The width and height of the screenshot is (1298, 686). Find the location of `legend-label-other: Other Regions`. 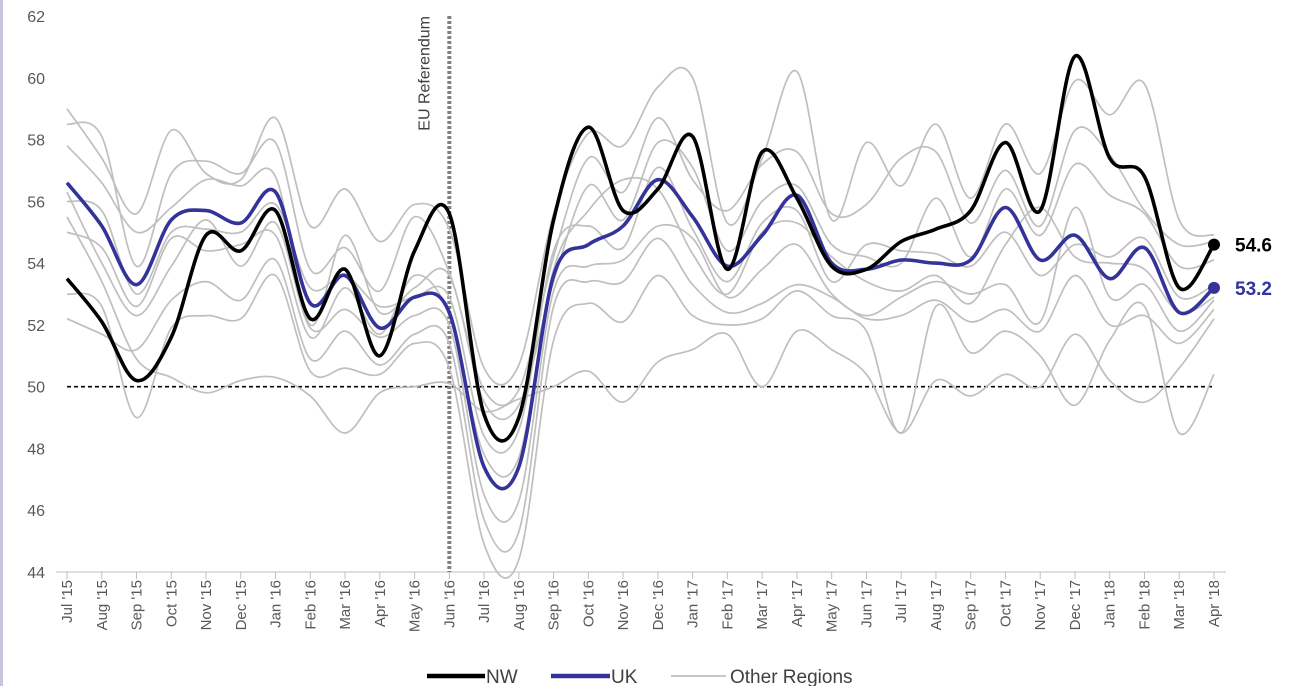

legend-label-other: Other Regions is located at coordinates (791, 676).